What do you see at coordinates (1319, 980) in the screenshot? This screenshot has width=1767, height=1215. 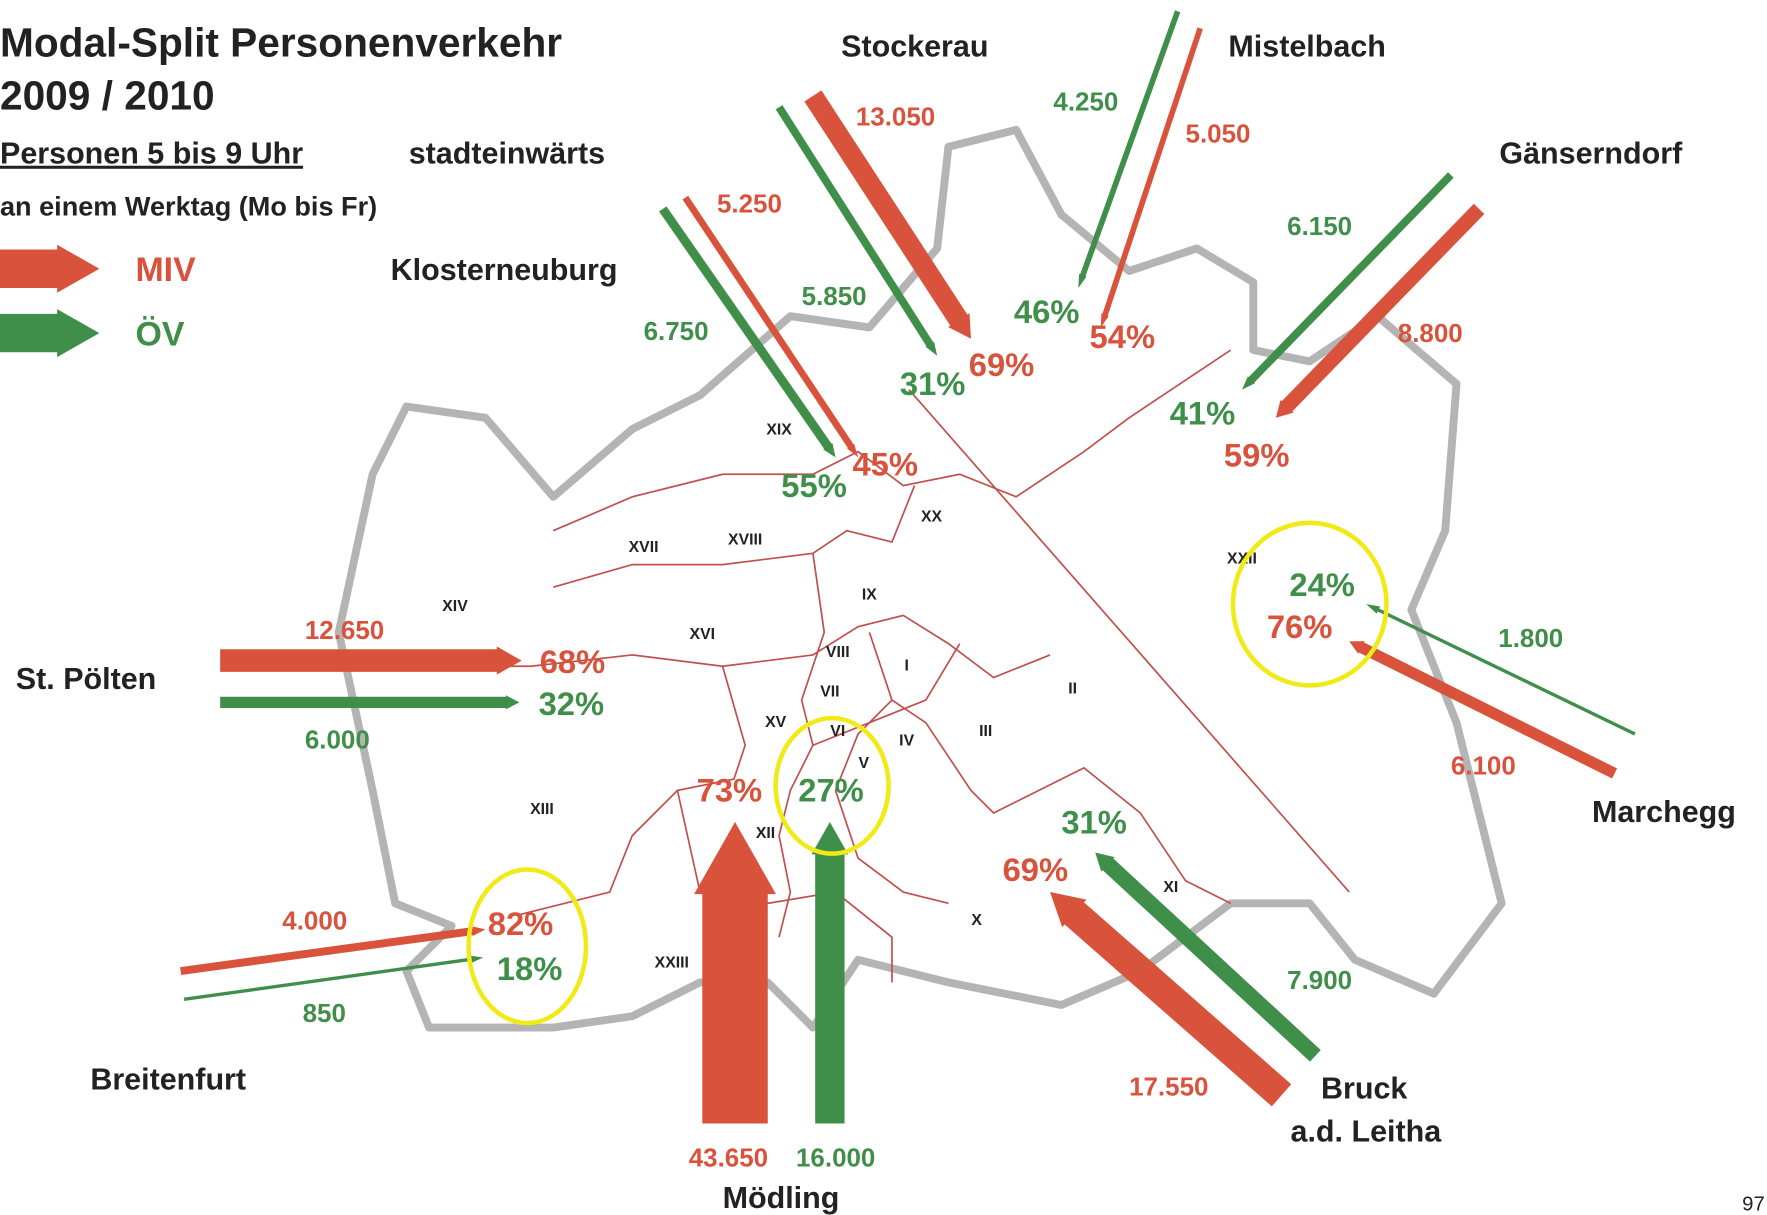 I see `ov-count: 7.900` at bounding box center [1319, 980].